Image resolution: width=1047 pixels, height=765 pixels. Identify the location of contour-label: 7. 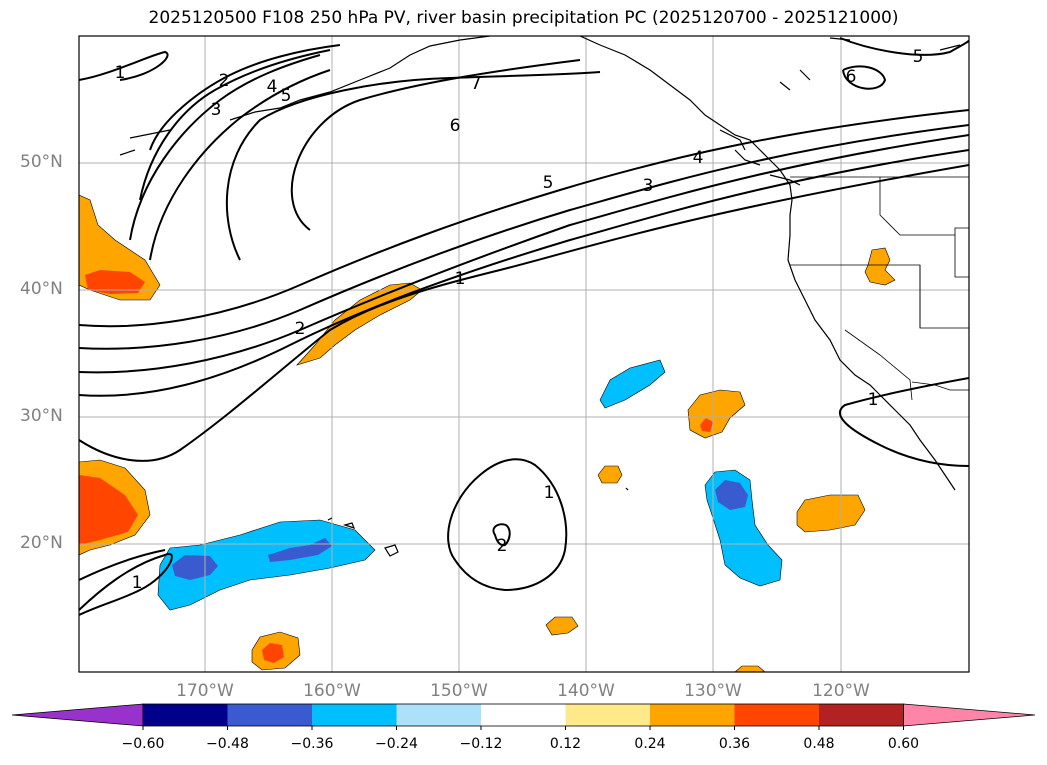
(476, 84).